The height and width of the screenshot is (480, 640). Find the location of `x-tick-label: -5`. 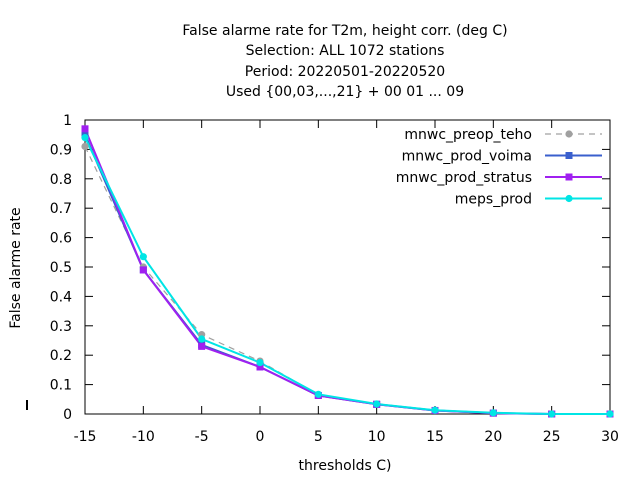

x-tick-label: -5 is located at coordinates (202, 437).